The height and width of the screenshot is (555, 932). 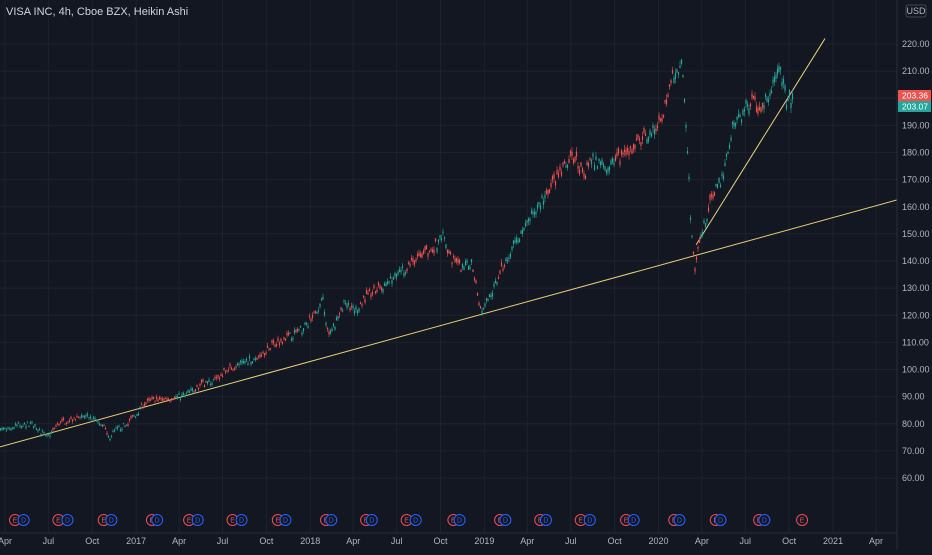 I want to click on currency-label: USD, so click(x=916, y=11).